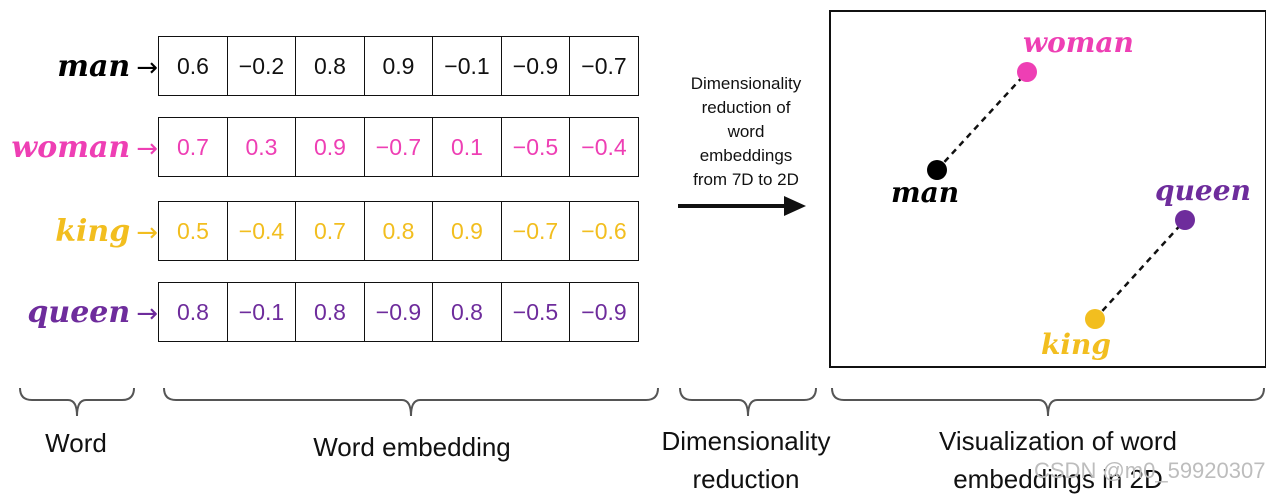  Describe the element at coordinates (742, 206) in the screenshot. I see `reduction-arrow-icon` at that location.